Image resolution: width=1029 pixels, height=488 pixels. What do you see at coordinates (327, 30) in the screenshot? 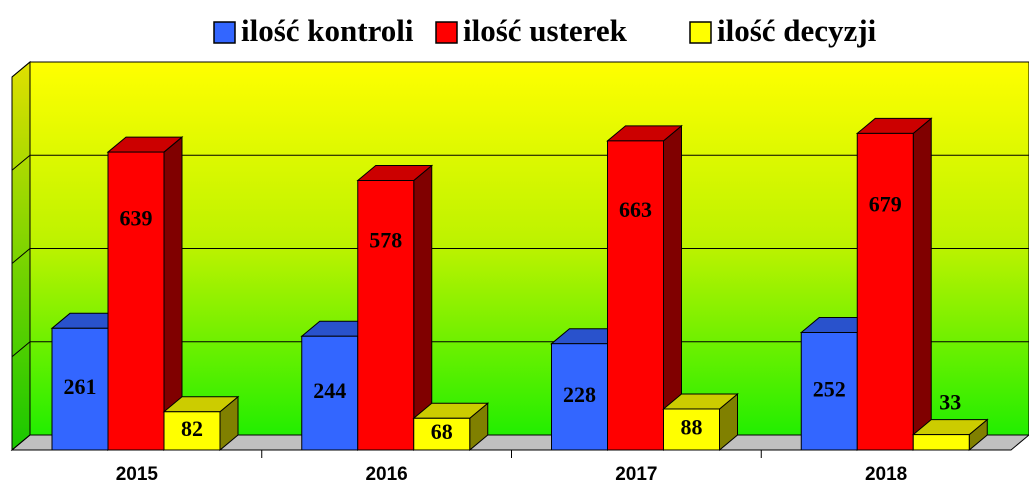
I see `legend-label: ilość kontroli` at bounding box center [327, 30].